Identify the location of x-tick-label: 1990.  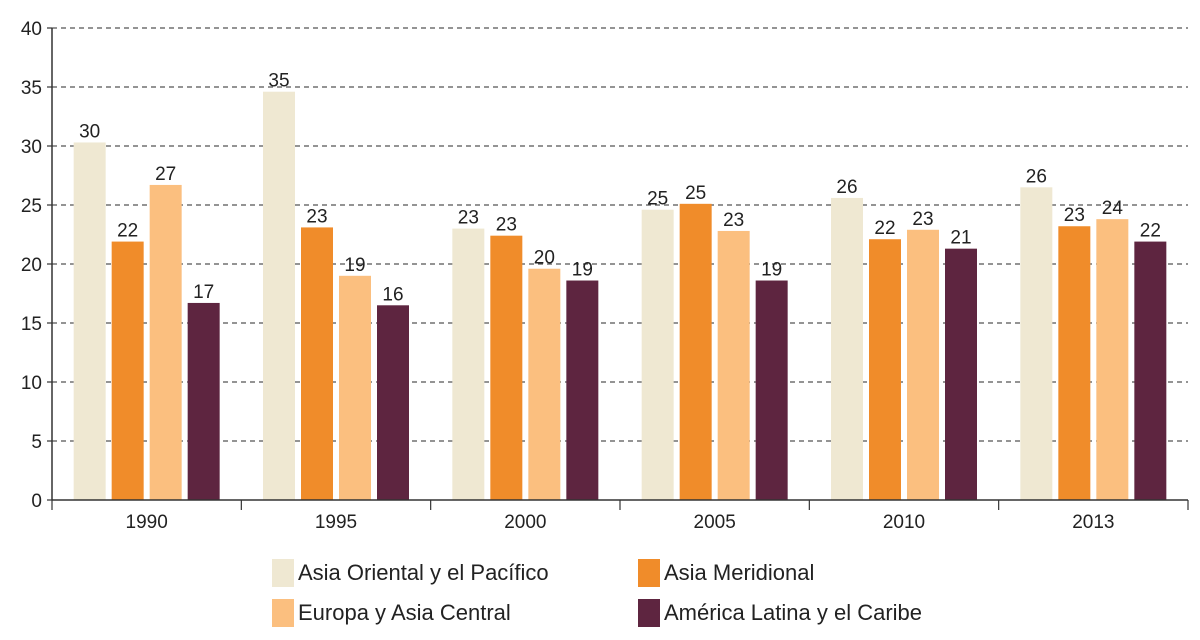
(147, 522).